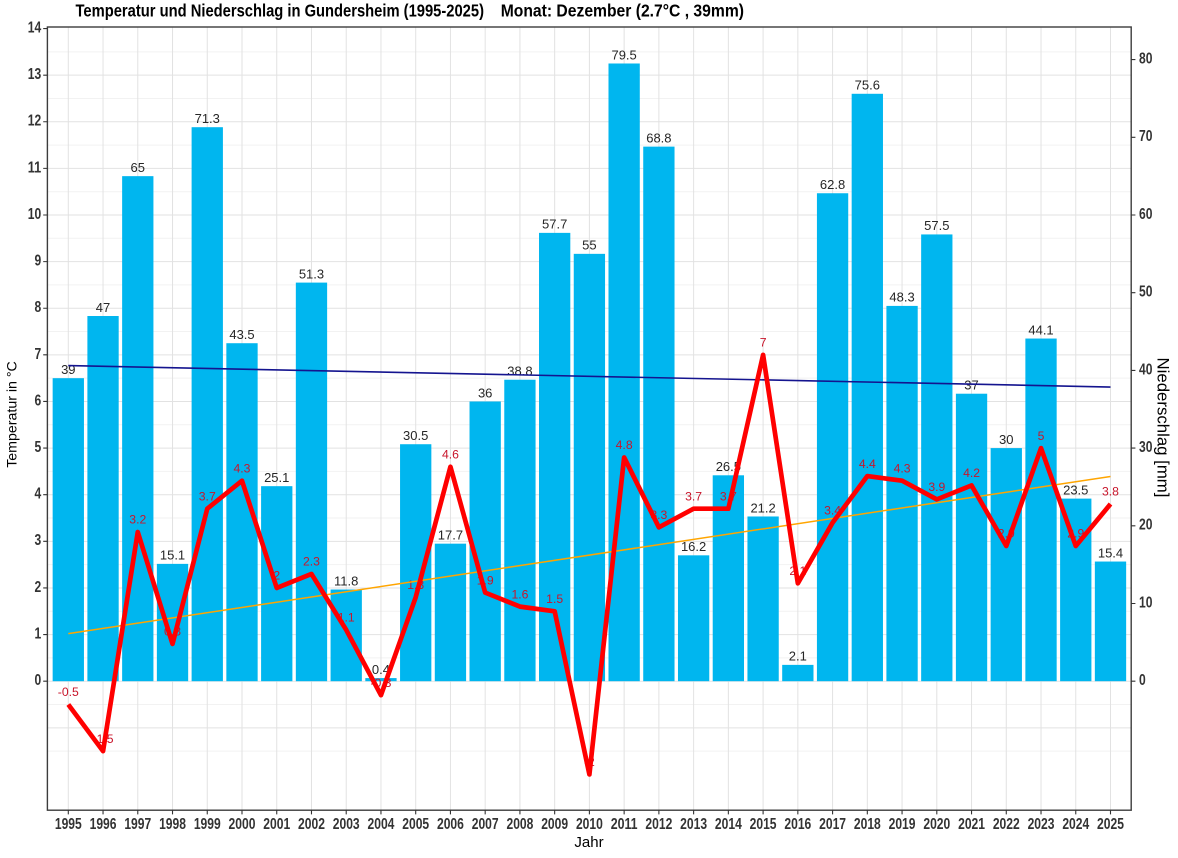 The width and height of the screenshot is (1178, 858). What do you see at coordinates (103, 307) in the screenshot?
I see `svg-text: 47` at bounding box center [103, 307].